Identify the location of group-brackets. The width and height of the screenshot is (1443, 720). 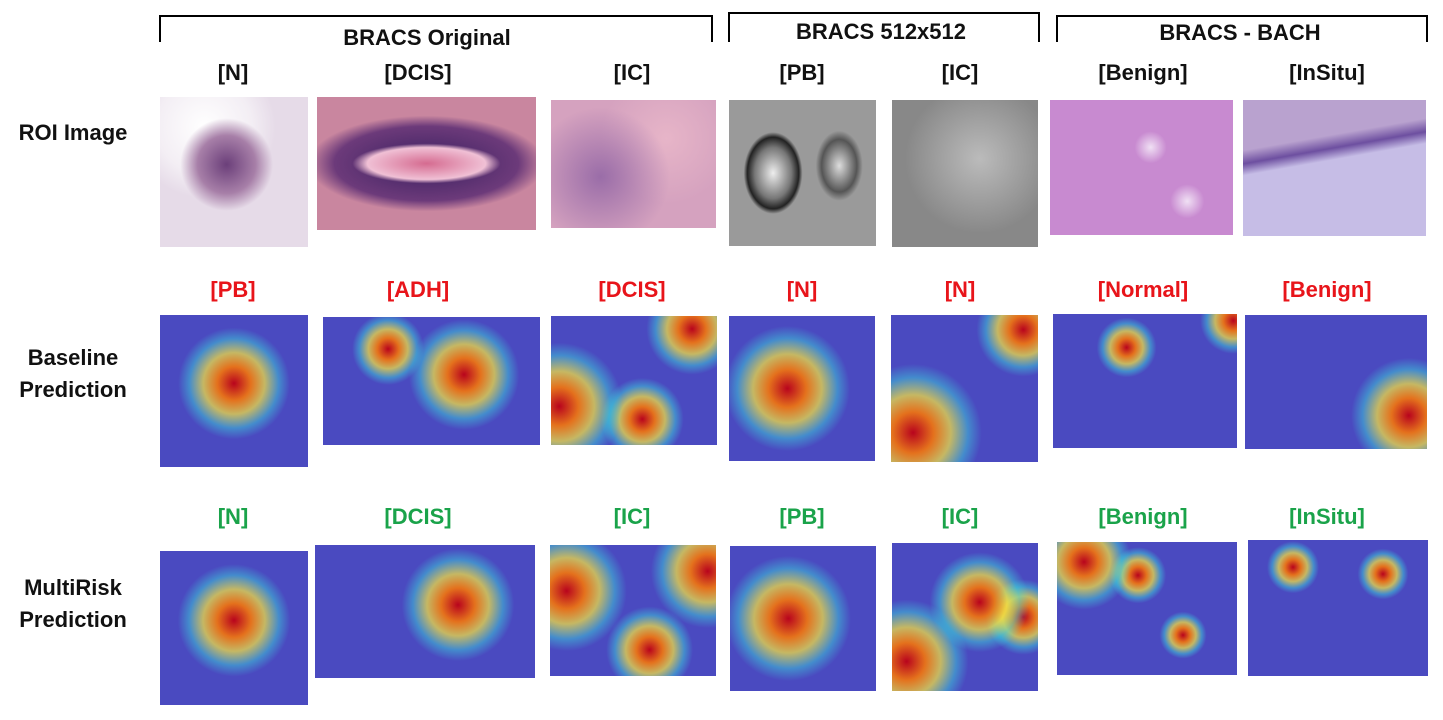
(793, 27).